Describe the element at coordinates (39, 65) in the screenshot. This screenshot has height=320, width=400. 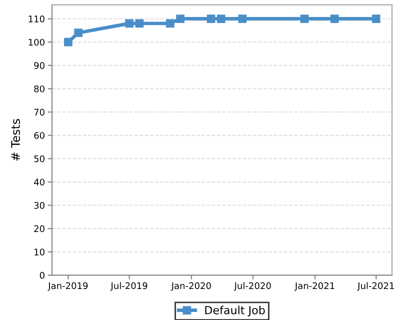
I see `y-tick-label: 90` at that location.